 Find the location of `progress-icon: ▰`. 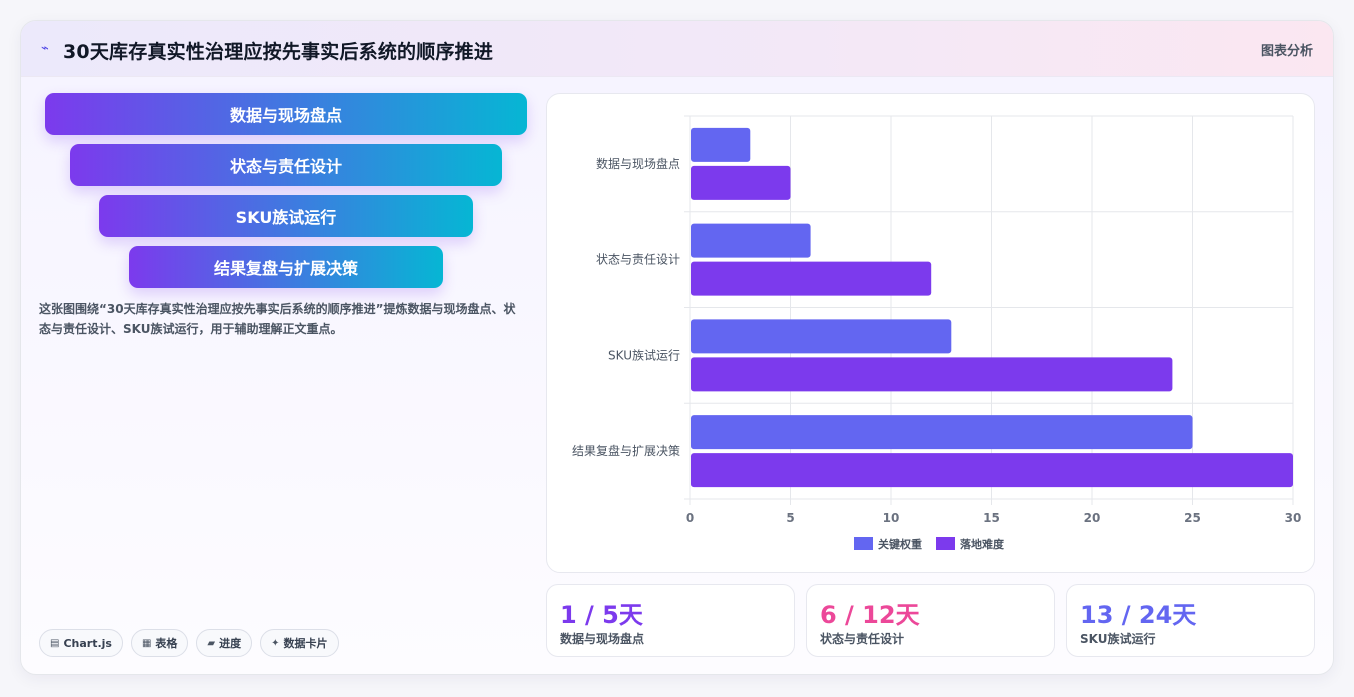

progress-icon: ▰ is located at coordinates (211, 643).